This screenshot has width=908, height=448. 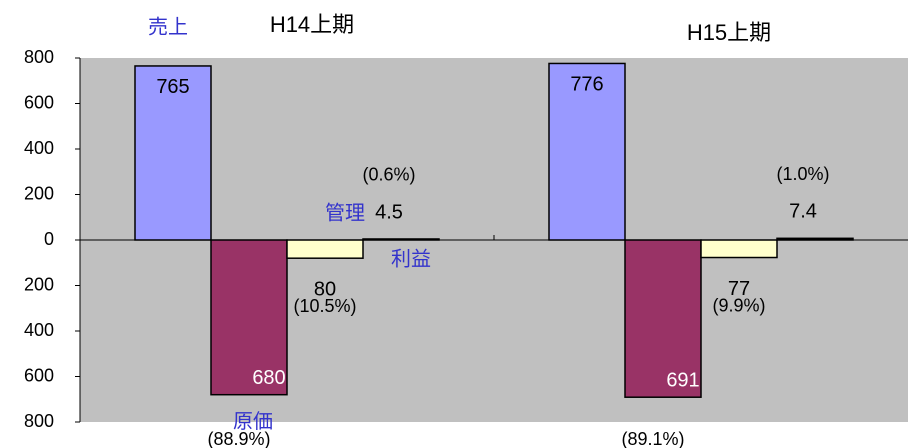 What do you see at coordinates (253, 421) in the screenshot?
I see `series-label: 原価` at bounding box center [253, 421].